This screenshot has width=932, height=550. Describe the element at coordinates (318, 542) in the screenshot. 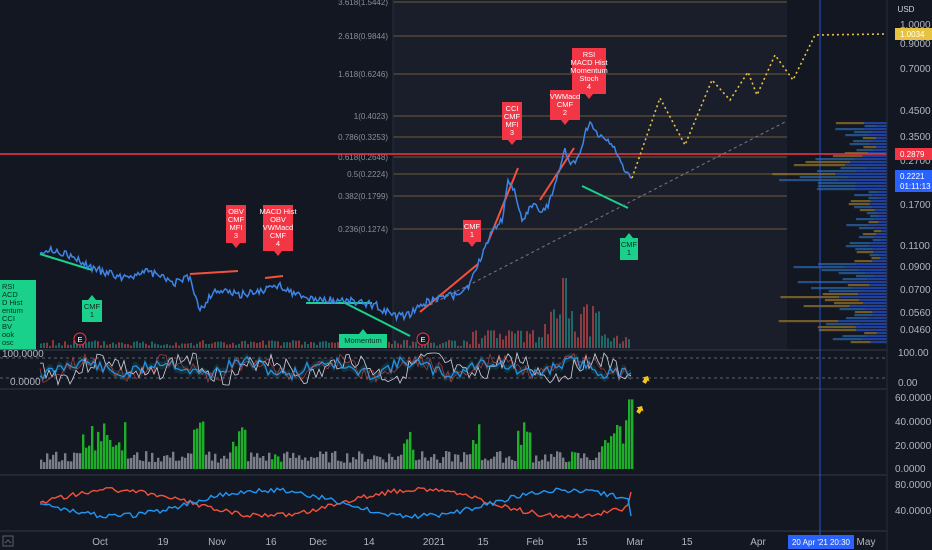

I see `time-tick: Dec` at that location.